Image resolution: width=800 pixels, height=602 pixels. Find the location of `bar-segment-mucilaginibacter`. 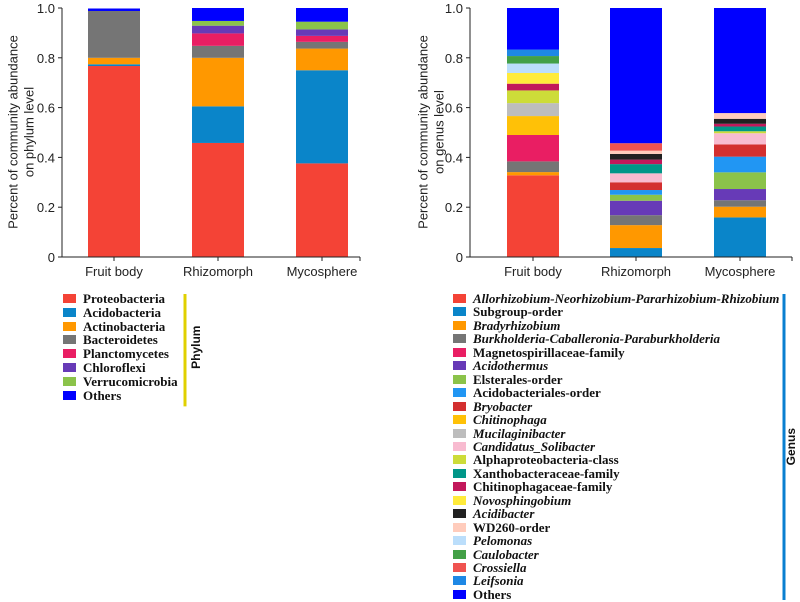

bar-segment-mucilaginibacter is located at coordinates (533, 110).